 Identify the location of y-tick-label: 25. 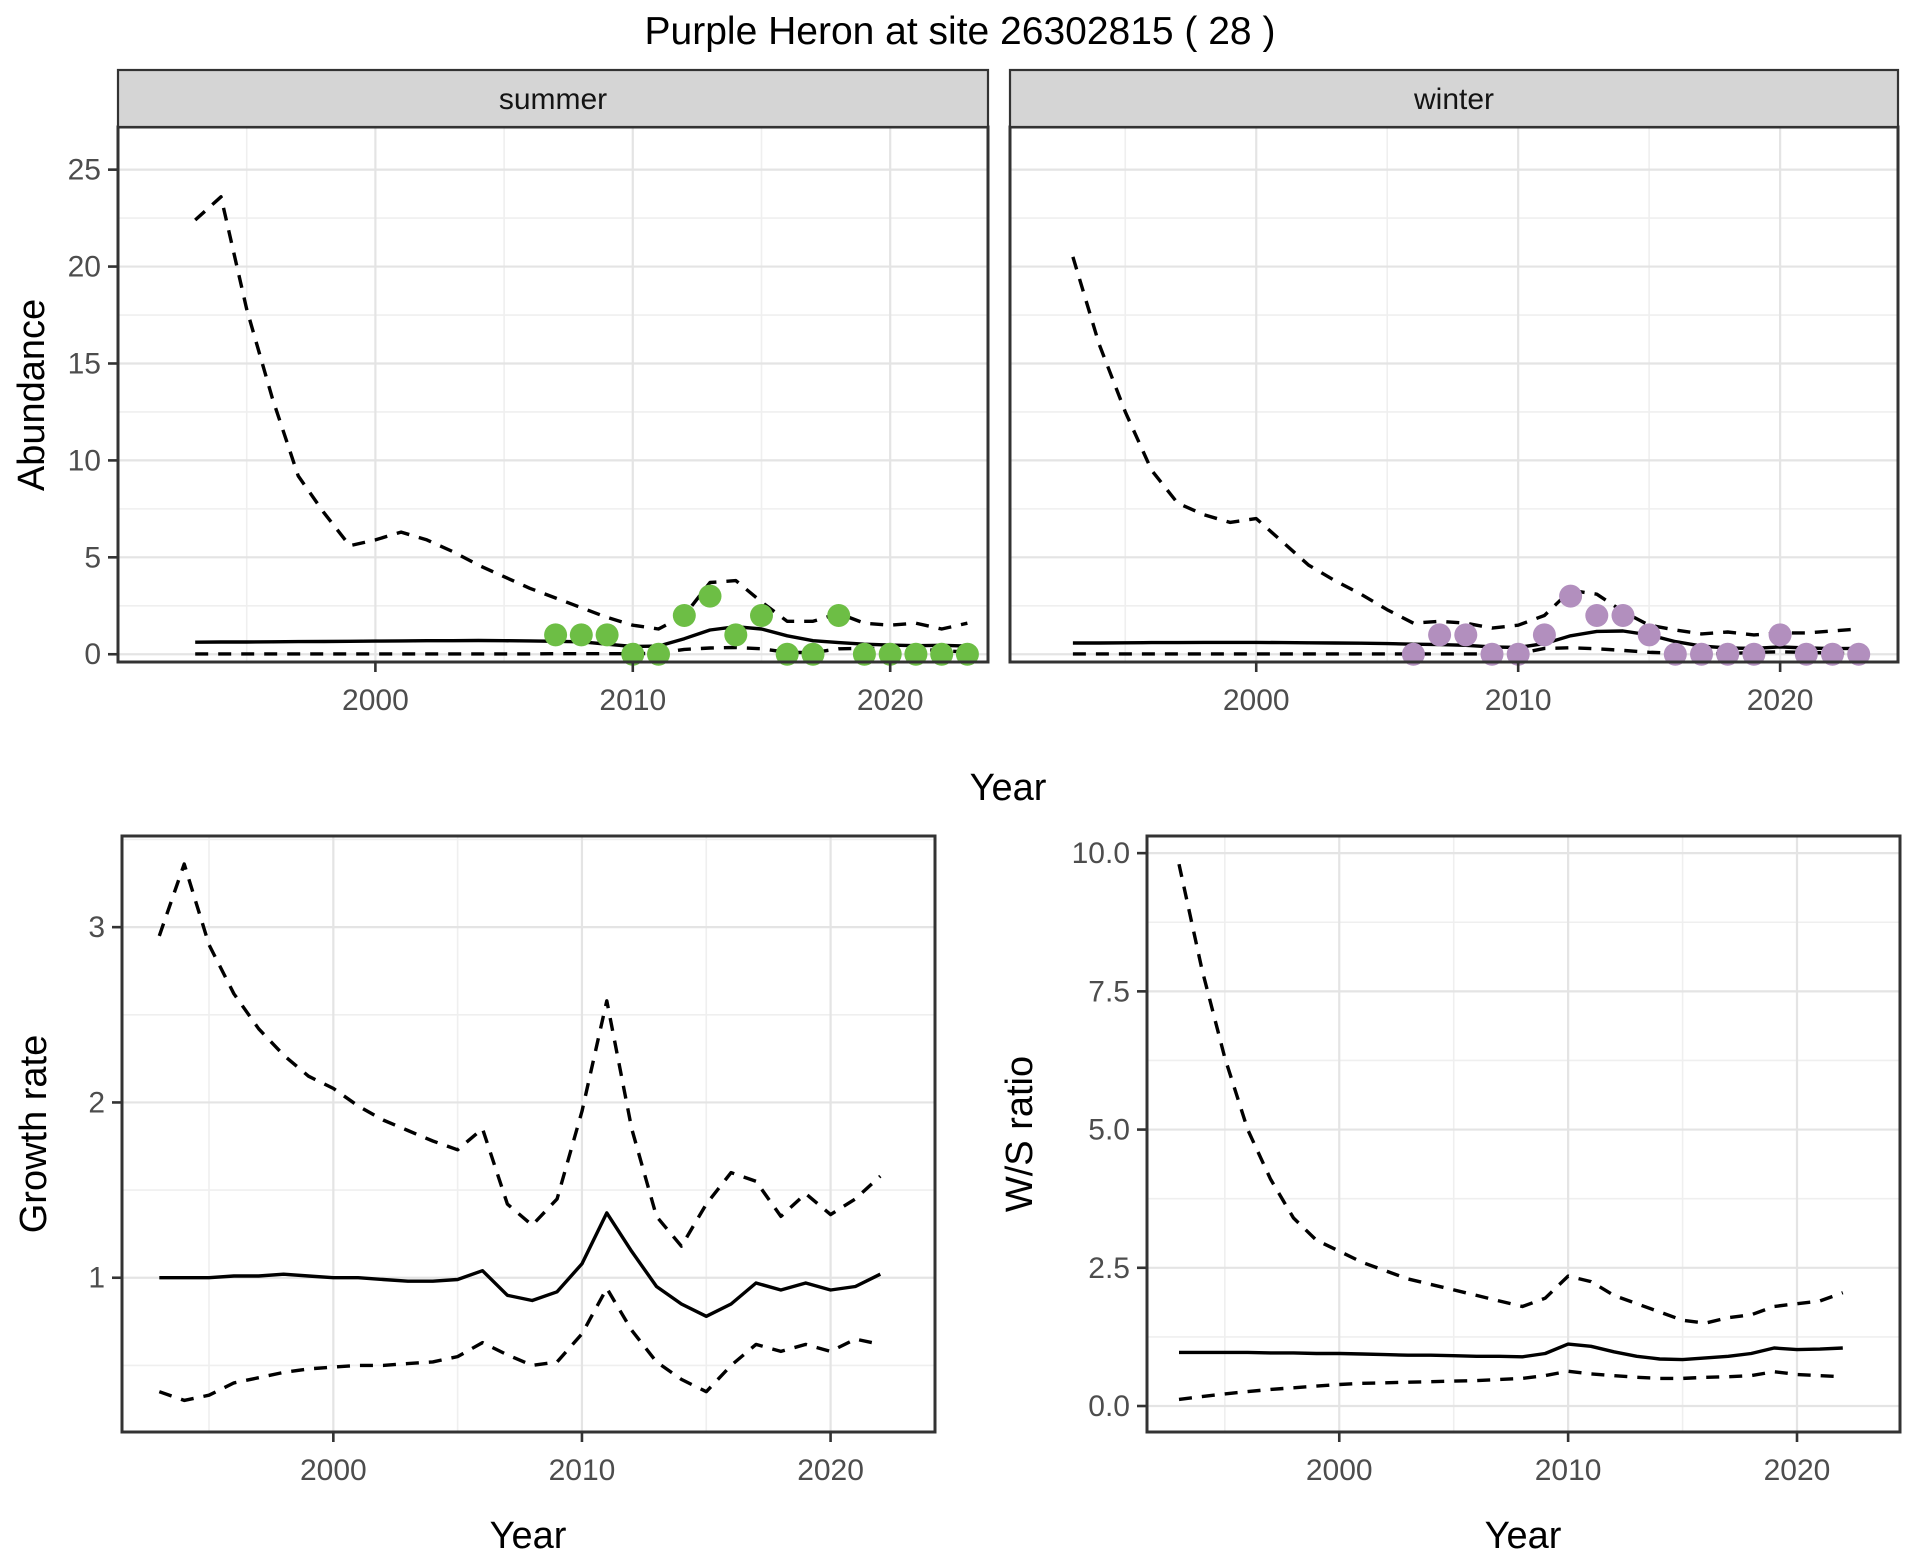
(84, 170).